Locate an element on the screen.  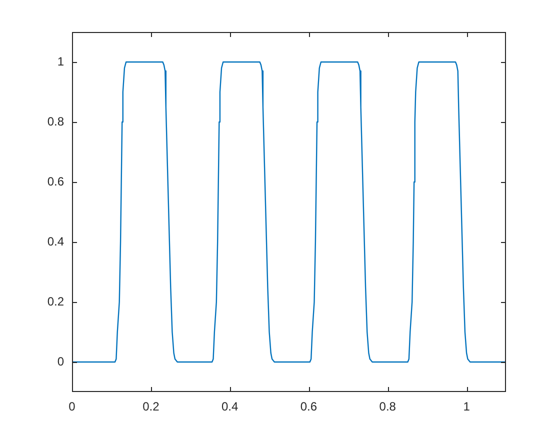
y-tick-label: 0.2 is located at coordinates (55, 301).